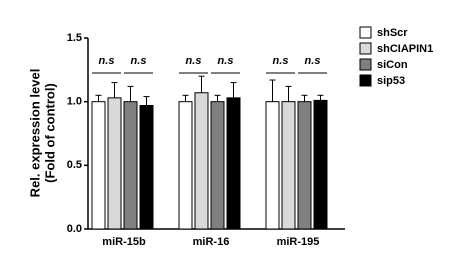 This screenshot has height=259, width=460. What do you see at coordinates (74, 229) in the screenshot?
I see `y-tick-label: 0.0` at bounding box center [74, 229].